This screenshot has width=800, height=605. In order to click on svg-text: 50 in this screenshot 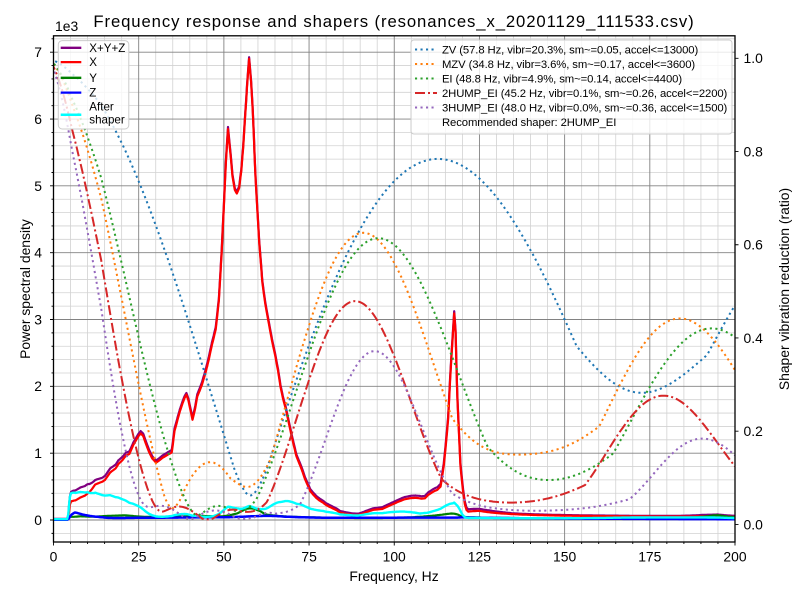, I will do `click(224, 557)`.